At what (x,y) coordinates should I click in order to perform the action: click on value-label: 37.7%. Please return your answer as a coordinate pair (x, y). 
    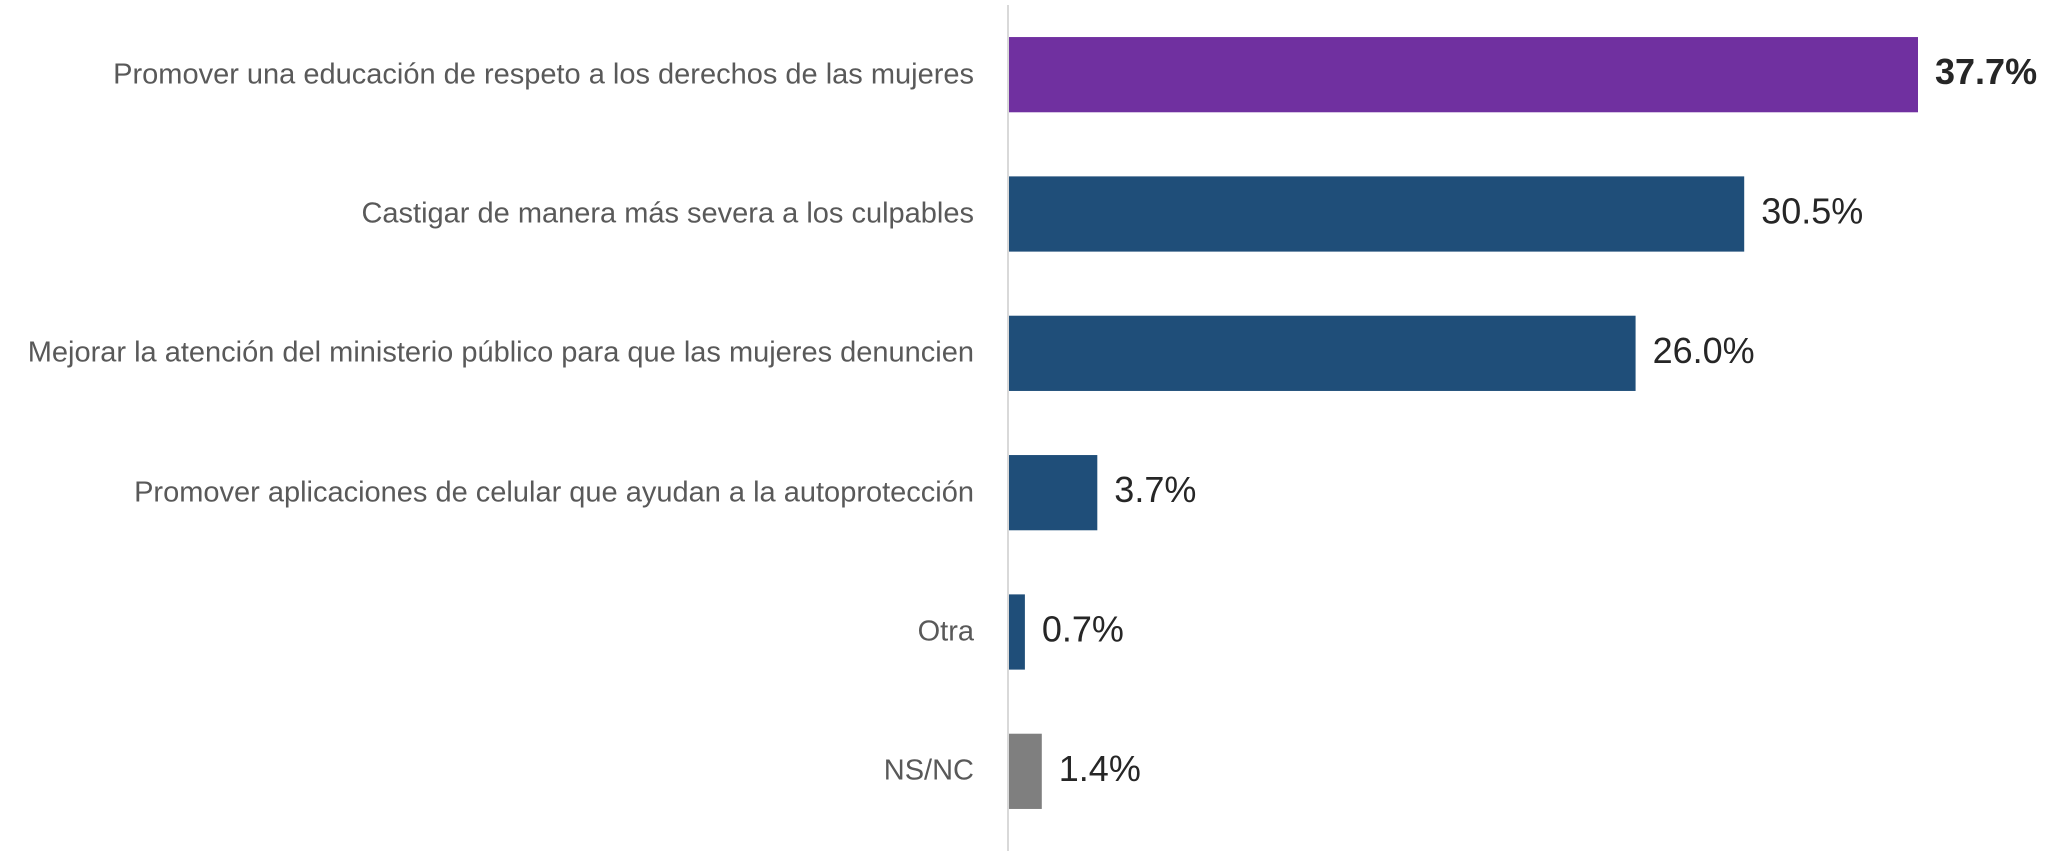
    Looking at the image, I should click on (1986, 71).